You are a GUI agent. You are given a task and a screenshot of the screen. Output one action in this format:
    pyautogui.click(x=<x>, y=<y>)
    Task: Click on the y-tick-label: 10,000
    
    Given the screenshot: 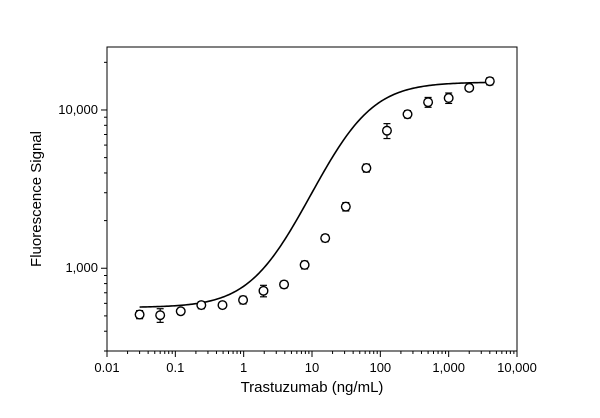 What is the action you would take?
    pyautogui.click(x=78, y=109)
    